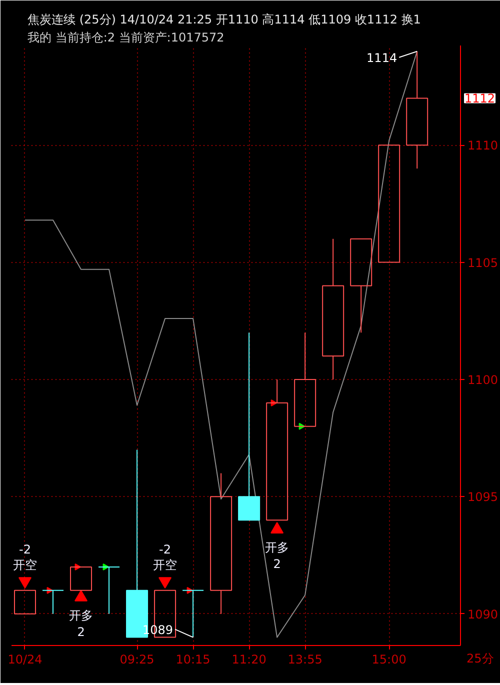  I want to click on y-tick-label: 1100, so click(483, 379).